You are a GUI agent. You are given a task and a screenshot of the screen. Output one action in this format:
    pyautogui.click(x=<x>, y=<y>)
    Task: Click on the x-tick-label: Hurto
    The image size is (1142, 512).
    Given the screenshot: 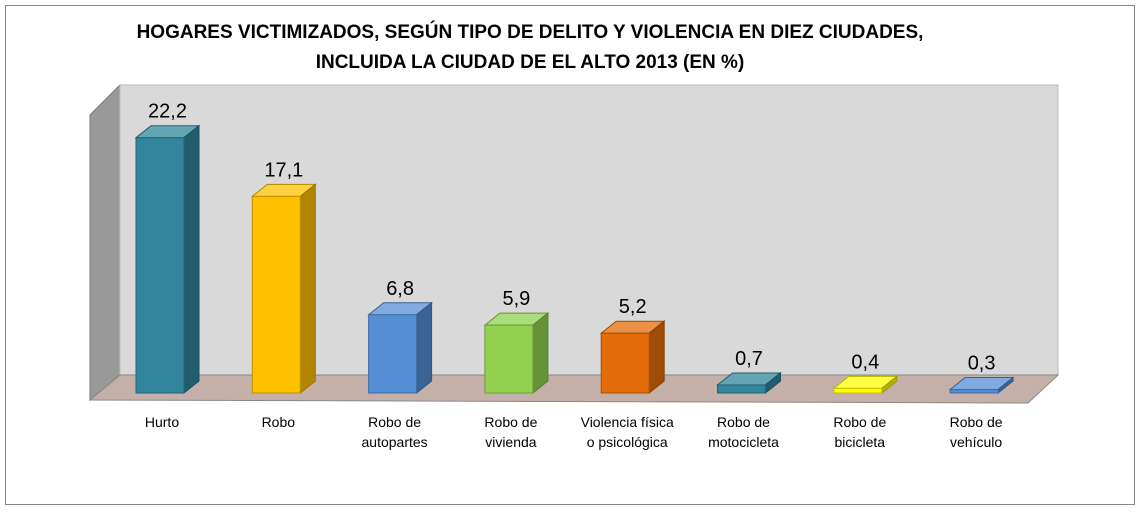 What is the action you would take?
    pyautogui.click(x=162, y=422)
    